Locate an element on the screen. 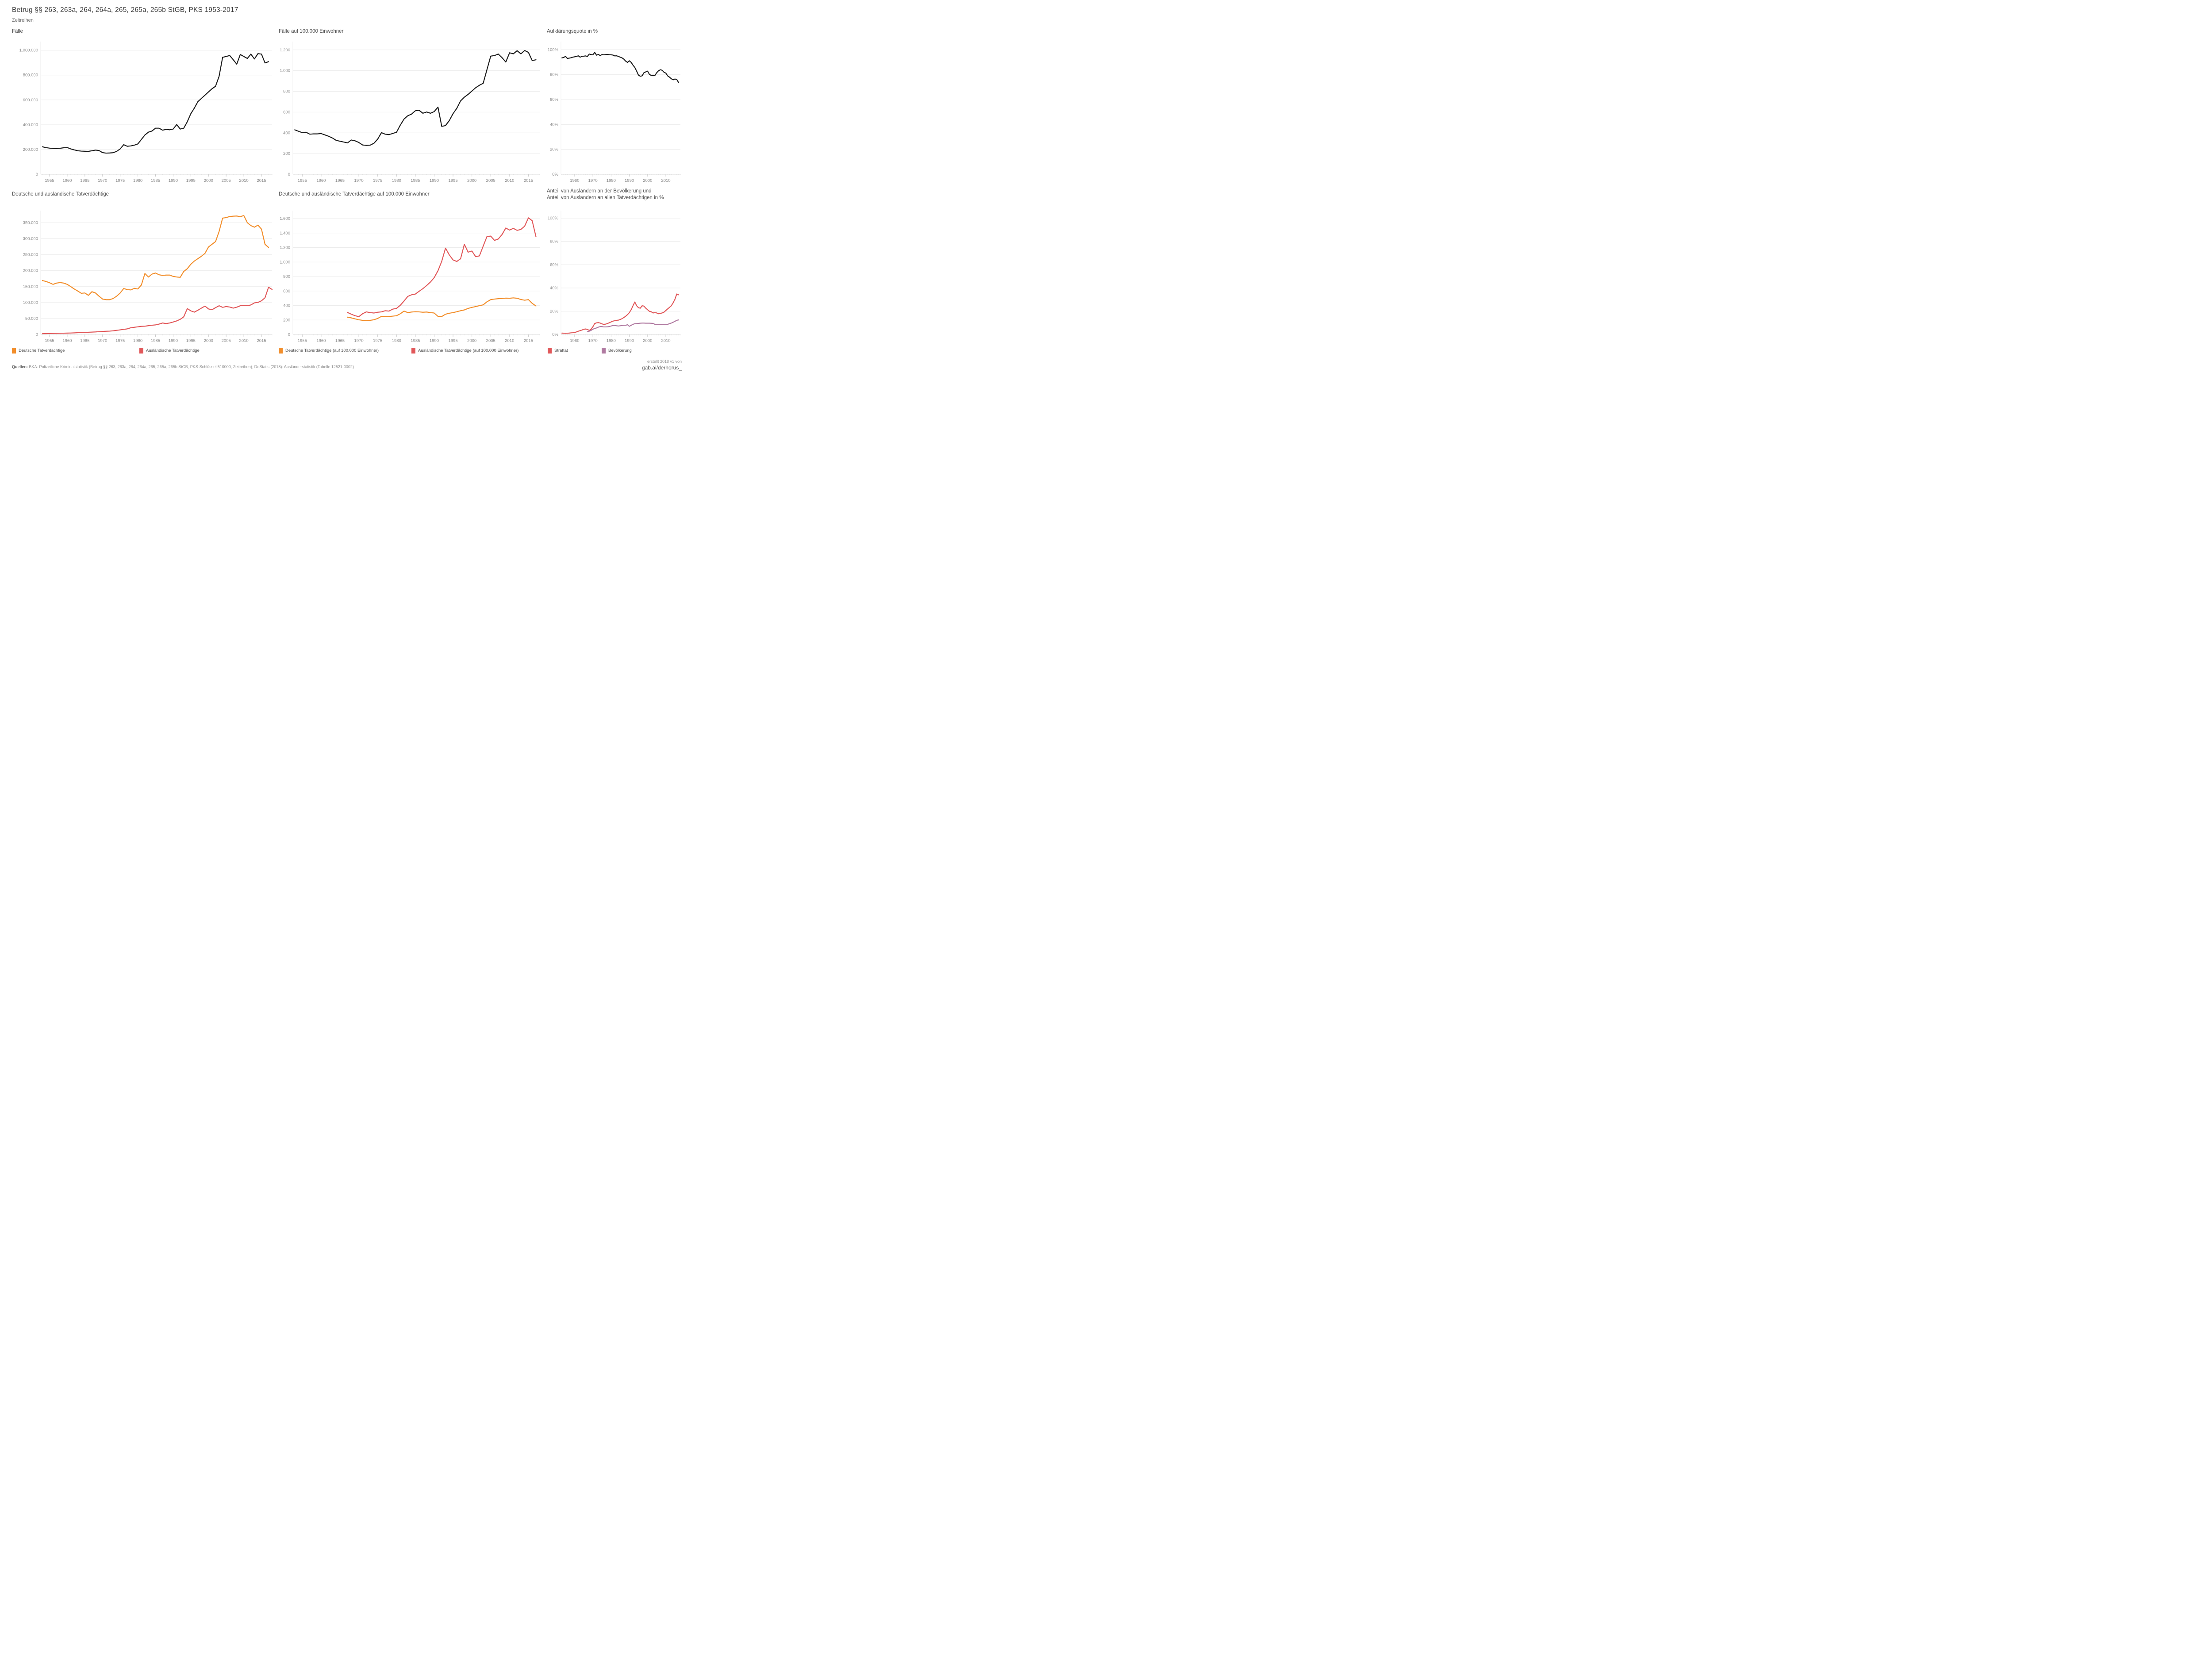 The image size is (2212, 1660). svg-text: 150.000 is located at coordinates (31, 286).